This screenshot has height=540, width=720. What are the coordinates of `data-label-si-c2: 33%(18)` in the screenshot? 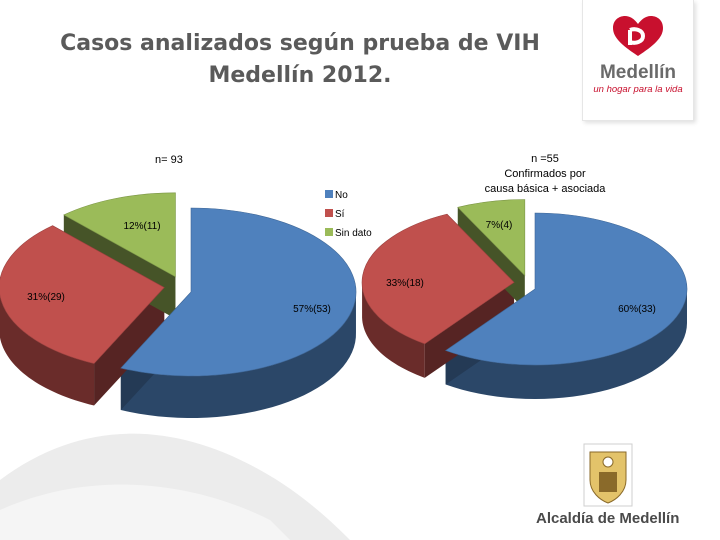 It's located at (405, 283).